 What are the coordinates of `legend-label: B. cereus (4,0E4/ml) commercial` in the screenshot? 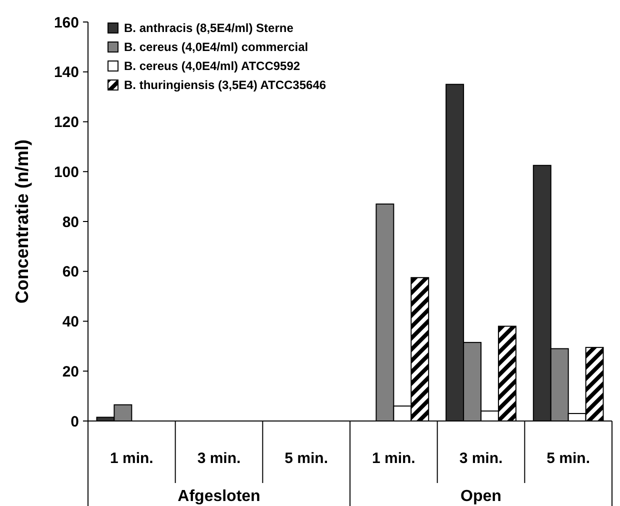 It's located at (216, 47).